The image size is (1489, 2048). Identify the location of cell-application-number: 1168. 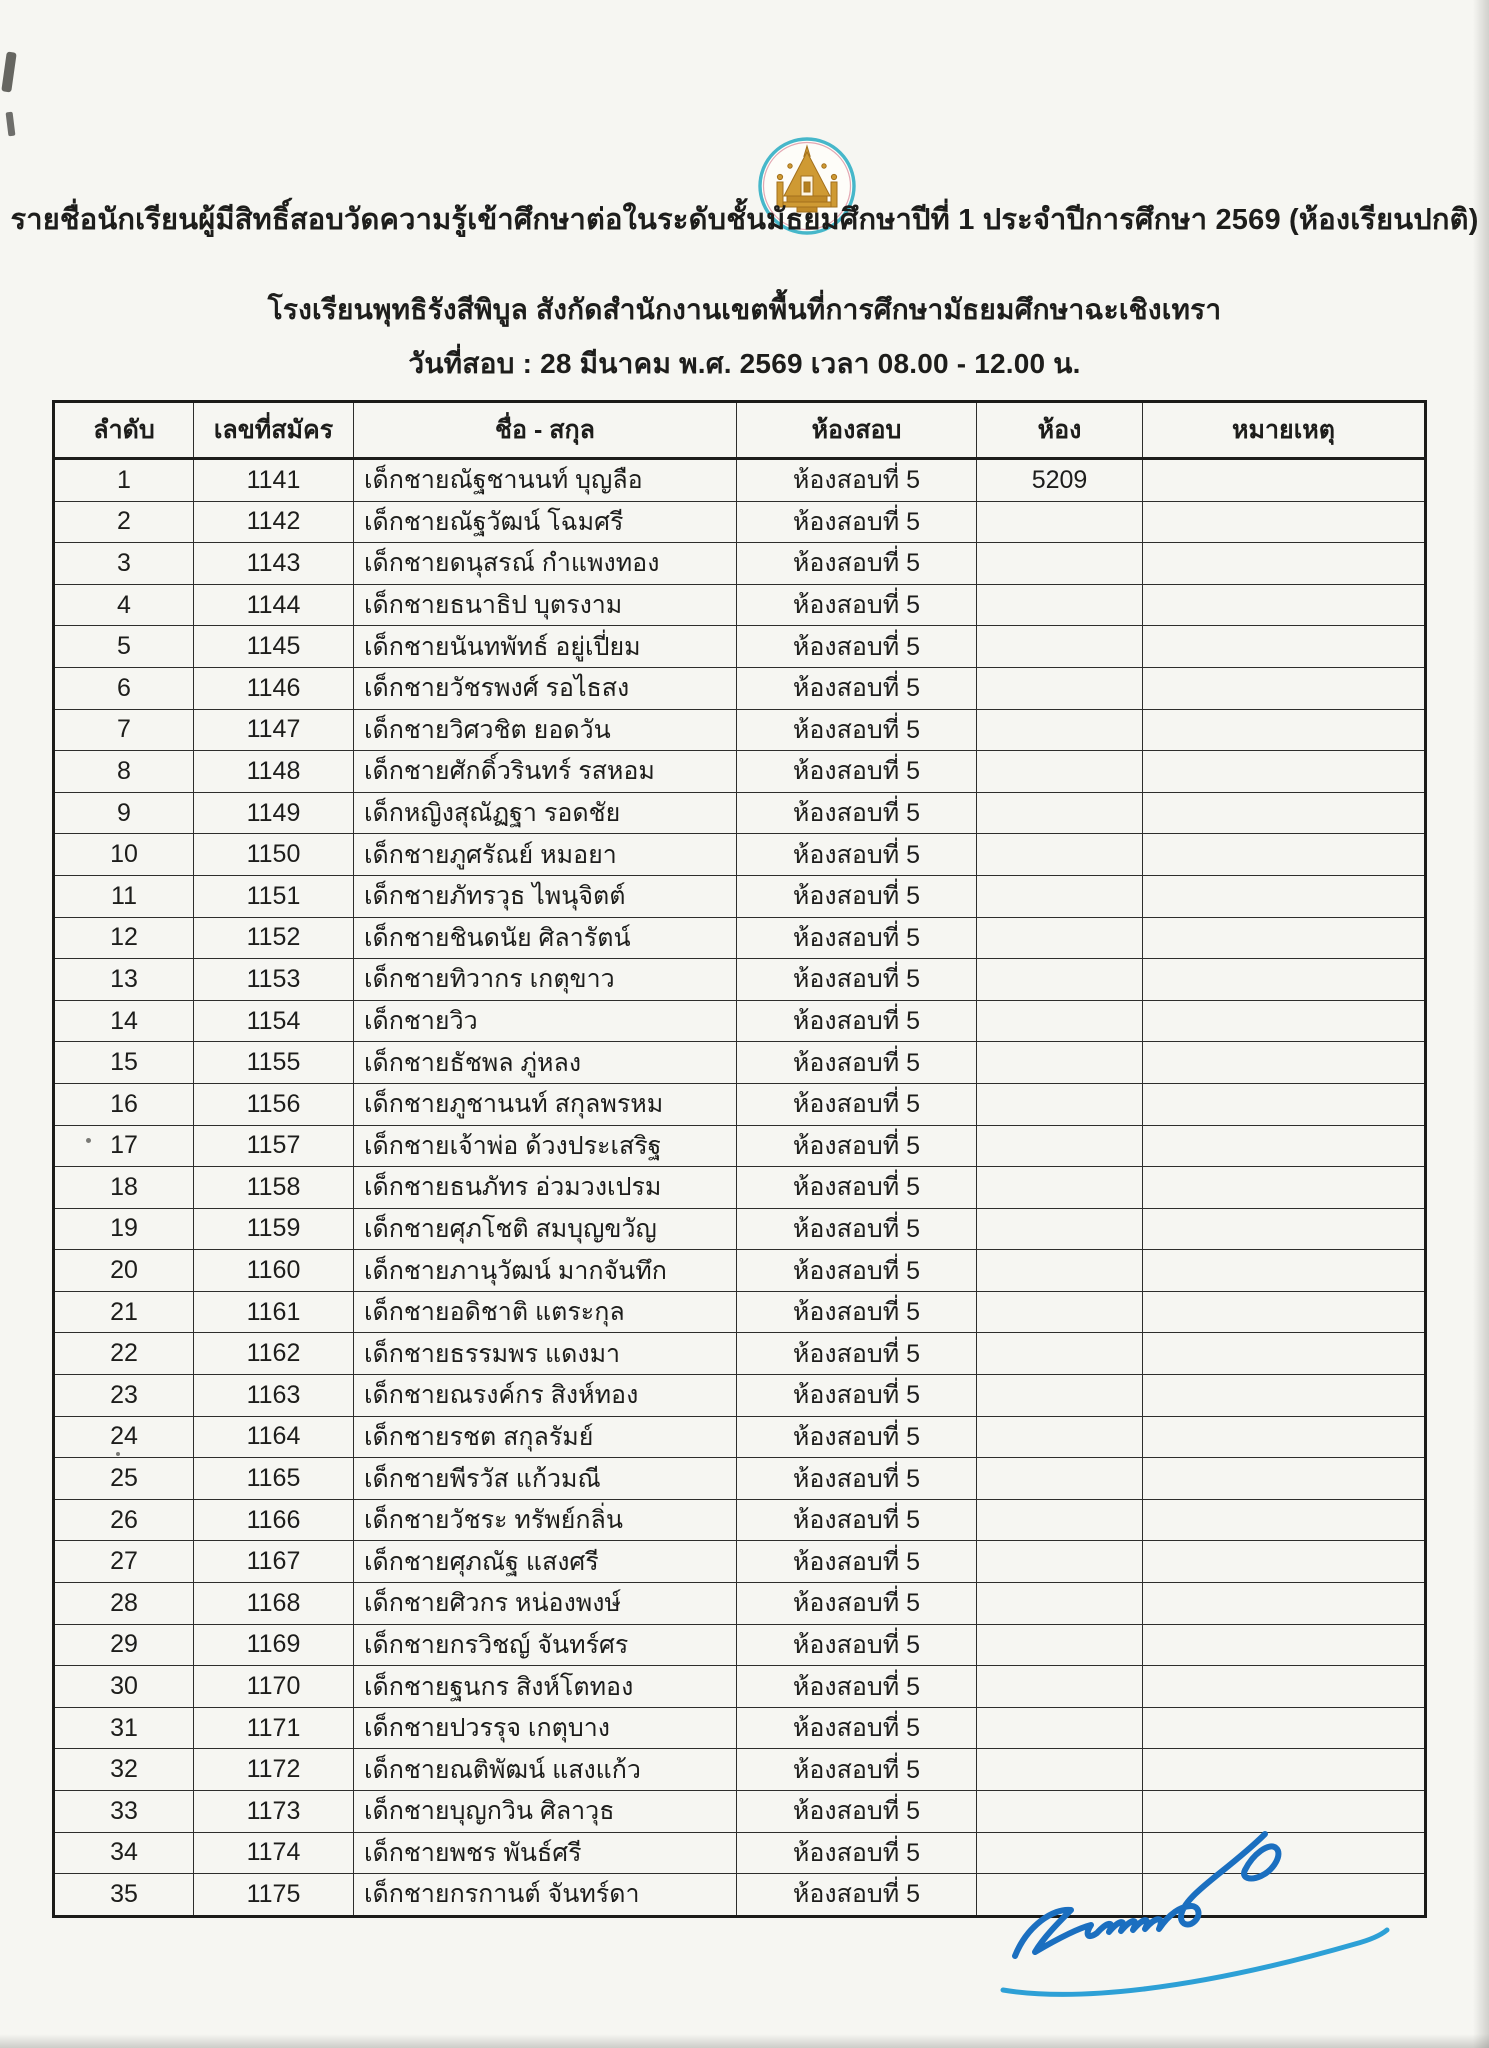
(273, 1603).